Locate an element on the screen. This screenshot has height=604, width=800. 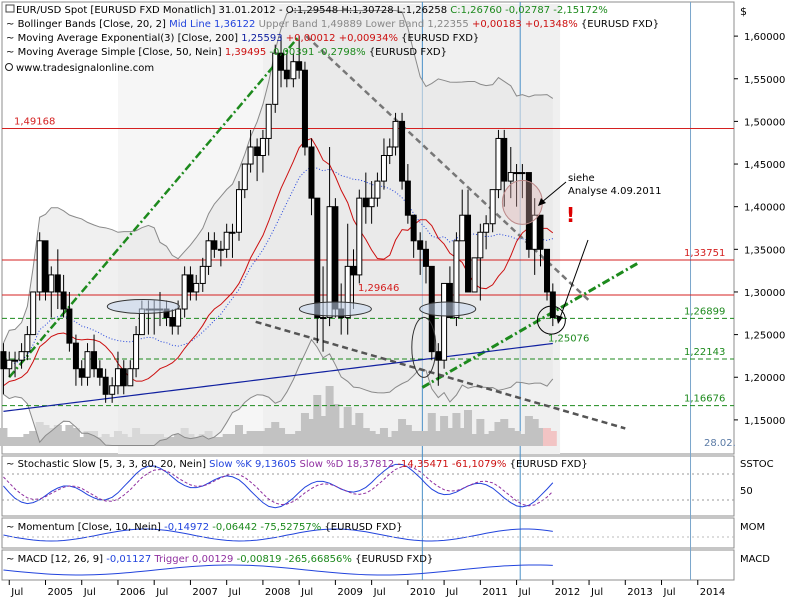
currency-label: $ is located at coordinates (743, 11).